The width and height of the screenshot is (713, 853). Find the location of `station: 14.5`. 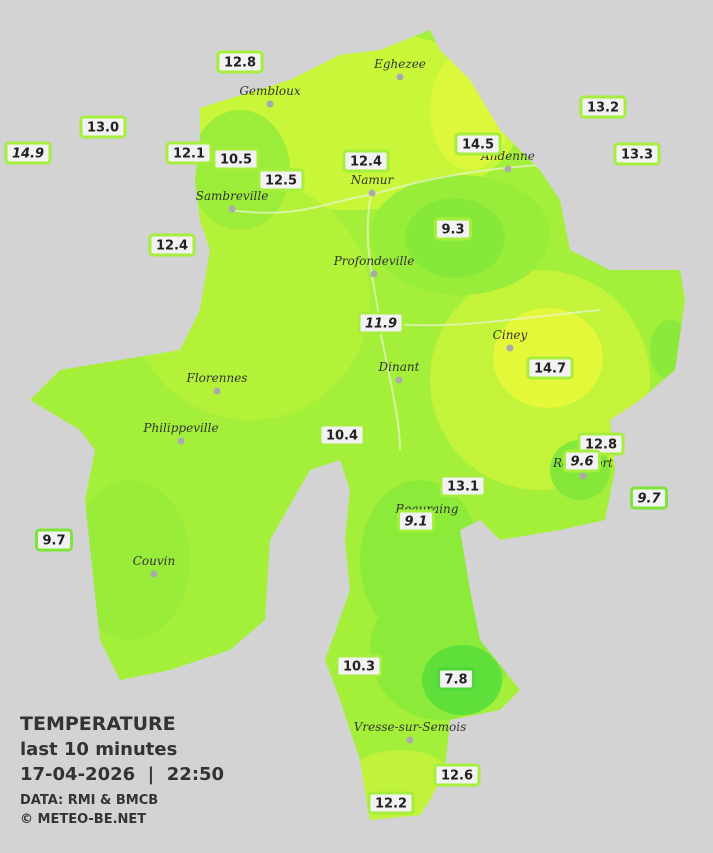

station: 14.5 is located at coordinates (478, 144).